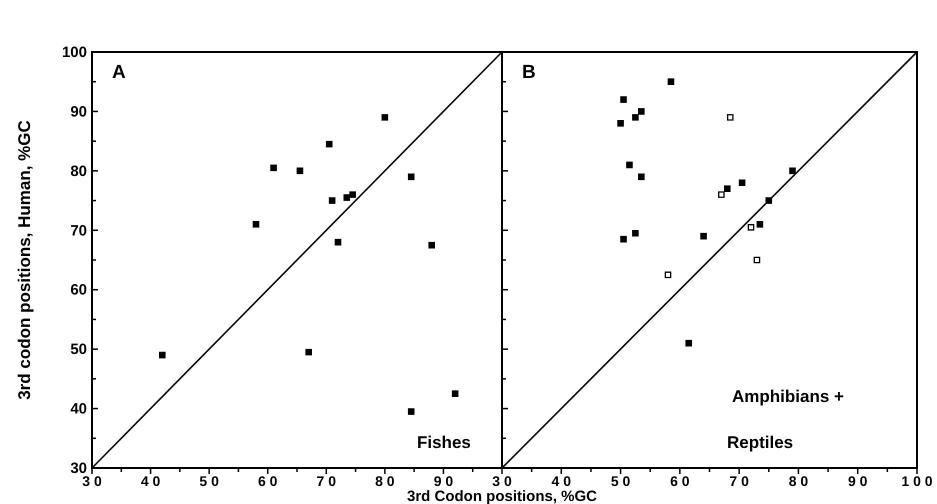 Image resolution: width=937 pixels, height=504 pixels. Describe the element at coordinates (529, 72) in the screenshot. I see `text: B` at that location.